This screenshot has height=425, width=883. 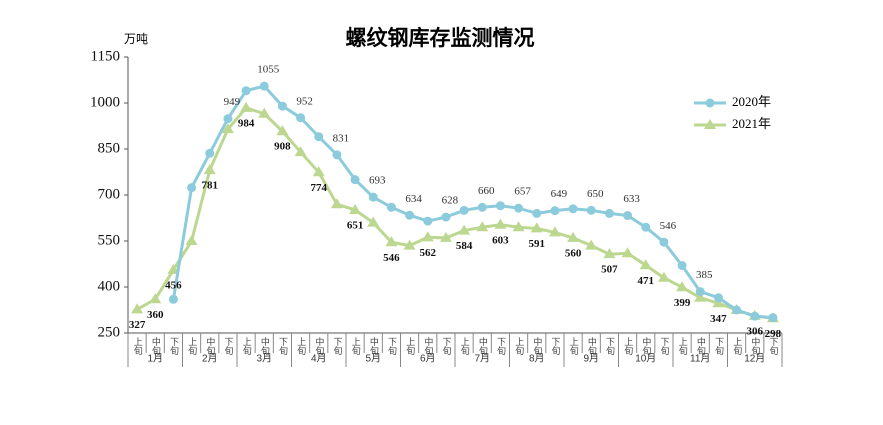 What do you see at coordinates (109, 148) in the screenshot?
I see `y-tick-label: 850` at bounding box center [109, 148].